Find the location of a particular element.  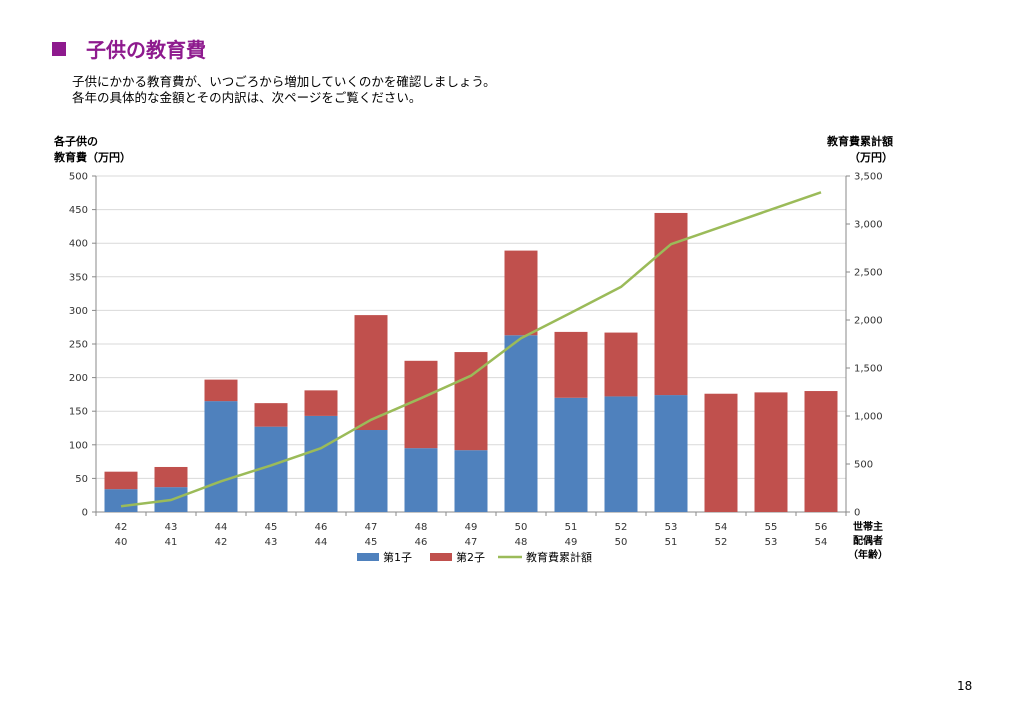

x-tick-label-head: 48 is located at coordinates (421, 527).